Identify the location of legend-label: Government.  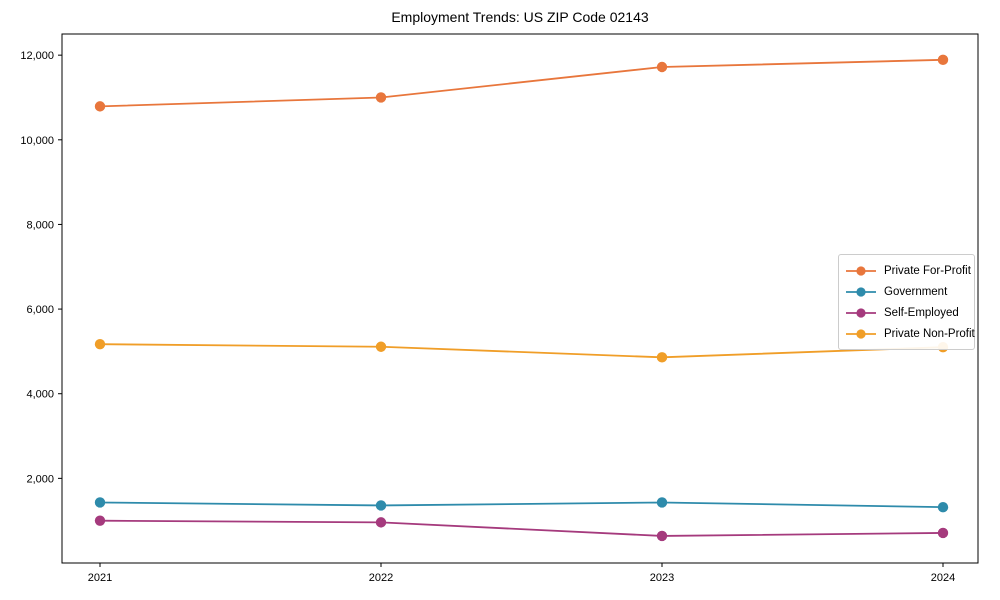
(916, 291).